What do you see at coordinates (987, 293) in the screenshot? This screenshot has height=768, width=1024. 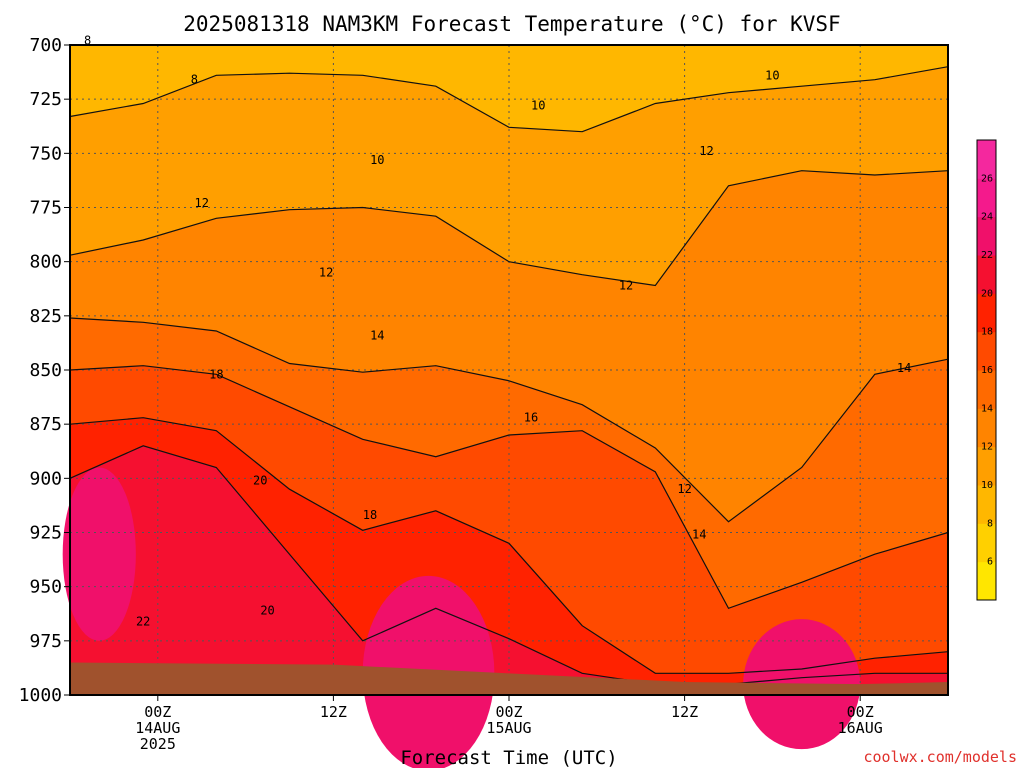 I see `colorbar-tick-label: 20` at bounding box center [987, 293].